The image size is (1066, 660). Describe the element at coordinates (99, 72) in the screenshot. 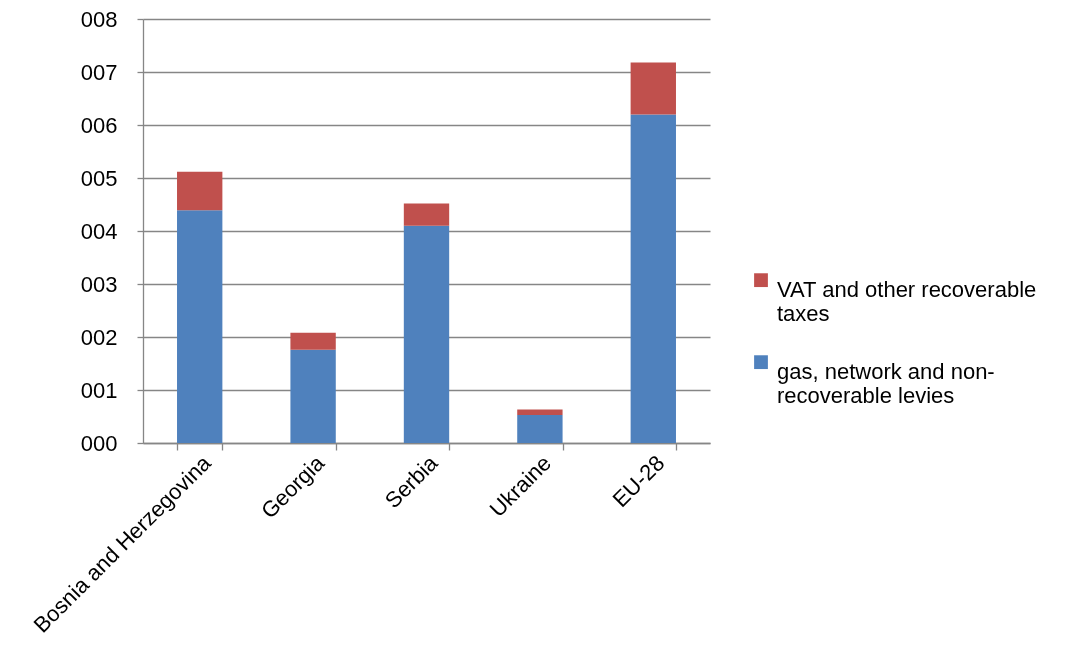

I see `y-tick-label: 007` at that location.